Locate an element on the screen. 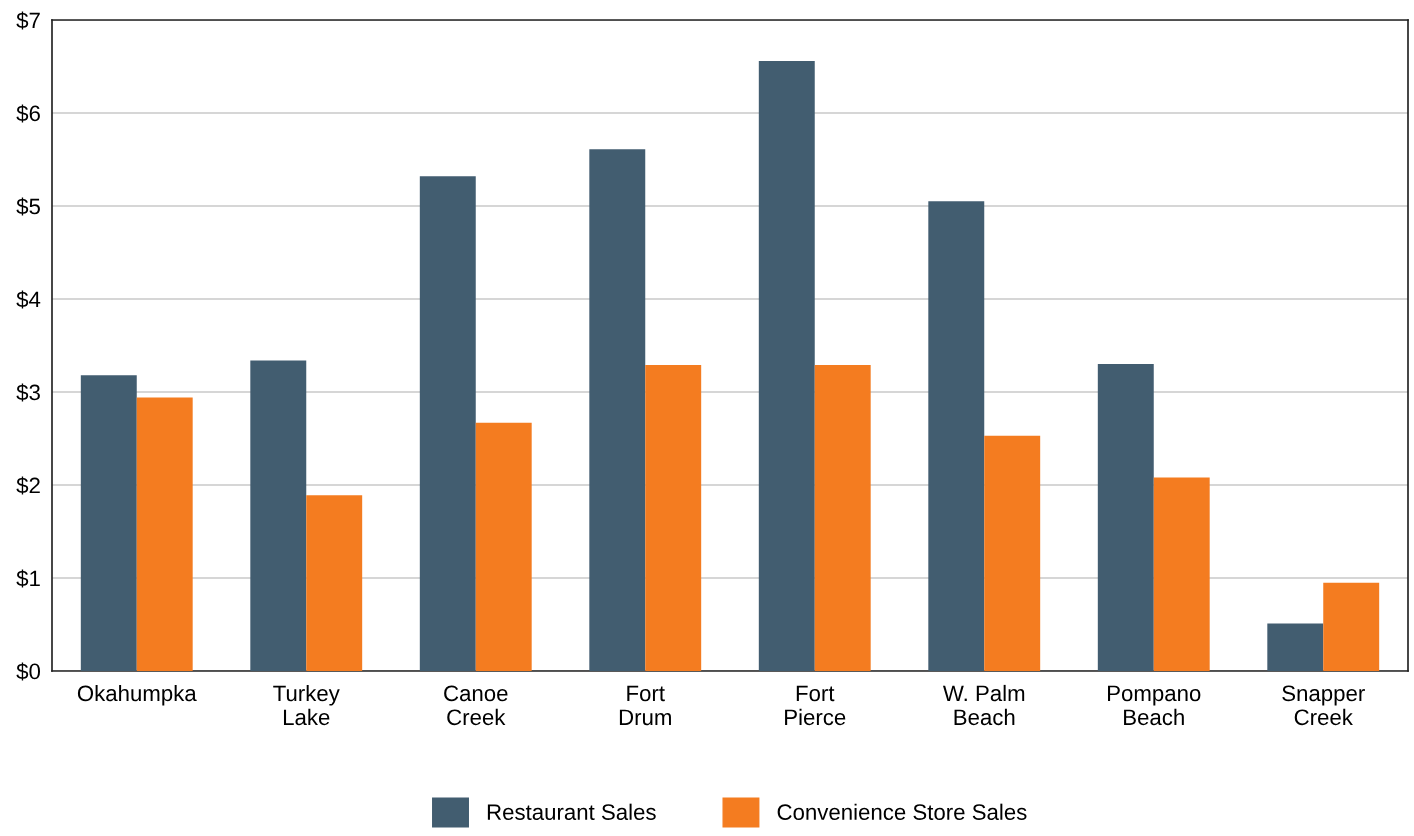 This screenshot has width=1414, height=836. x-tick-label: Pompano Beach is located at coordinates (1154, 705).